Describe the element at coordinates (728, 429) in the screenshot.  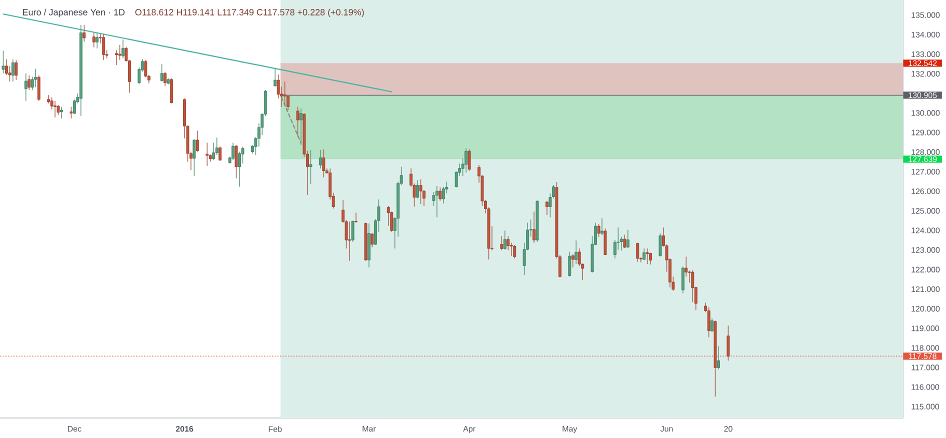
I see `x-tick-label: 20` at that location.